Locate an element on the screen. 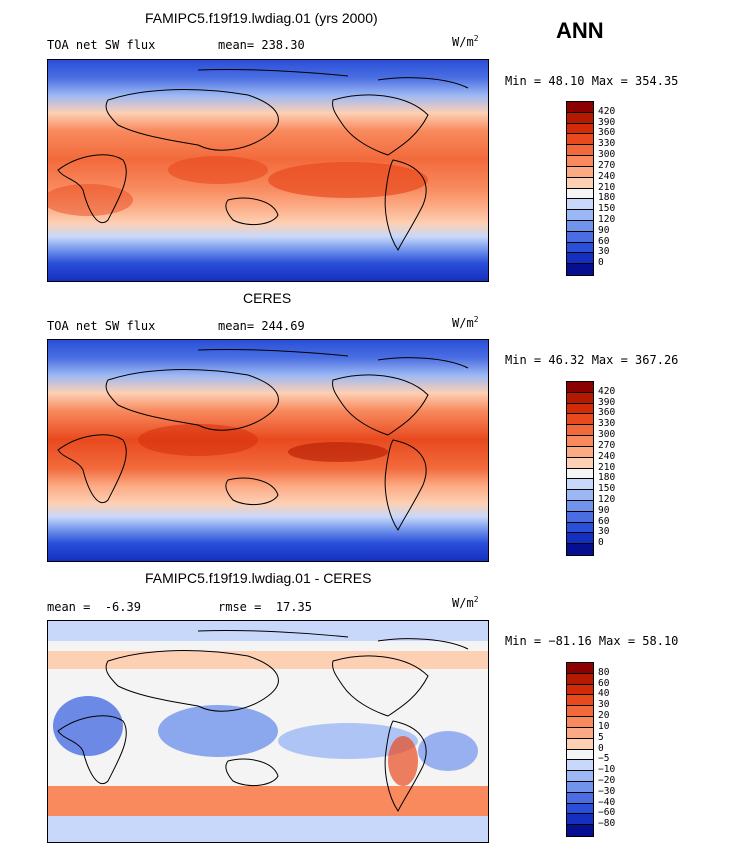 This screenshot has height=852, width=733. panel3-rmse: rmse = 17.35 is located at coordinates (265, 607).